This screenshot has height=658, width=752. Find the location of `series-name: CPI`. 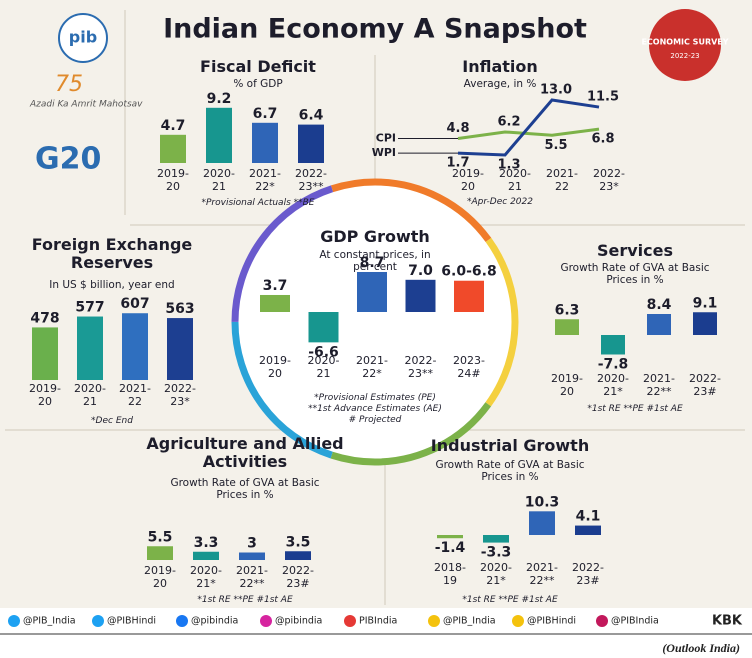

series-name: CPI is located at coordinates (386, 138).